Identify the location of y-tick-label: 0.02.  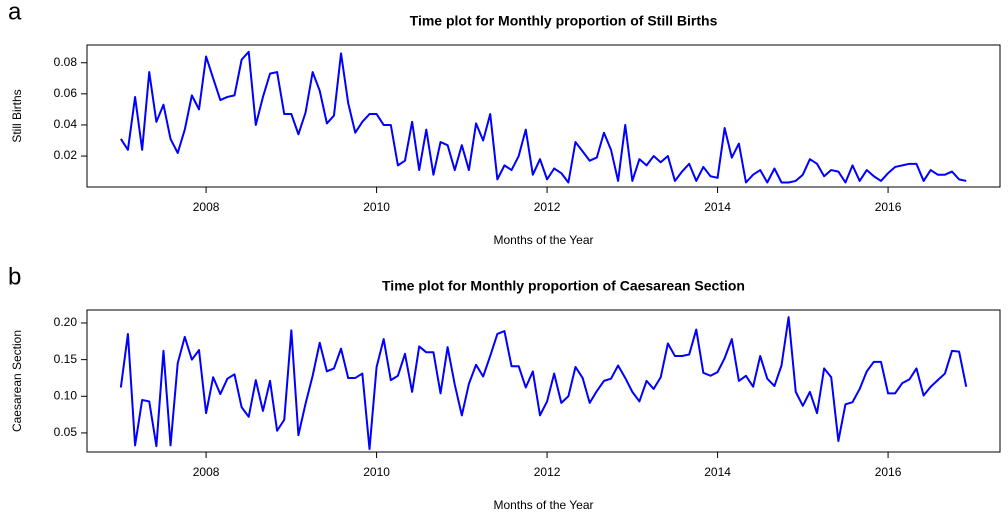
(66, 155).